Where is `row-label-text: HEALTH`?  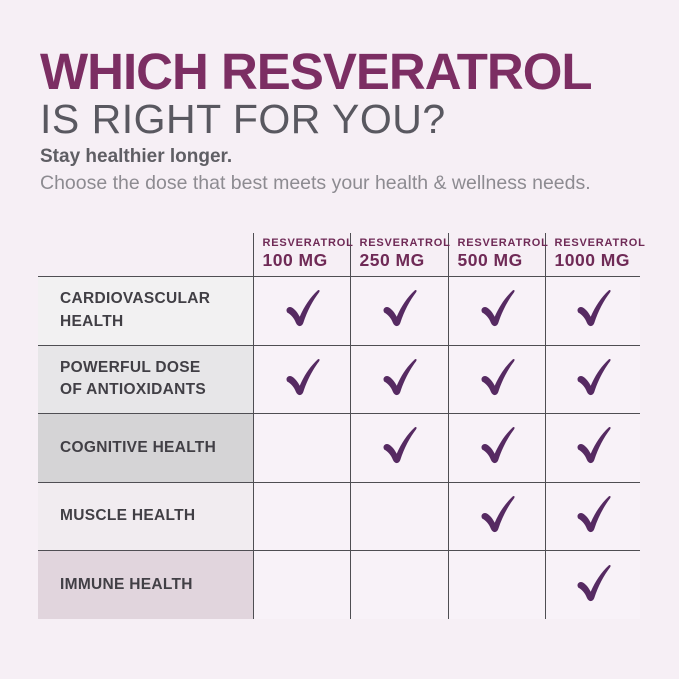
row-label-text: HEALTH is located at coordinates (92, 321).